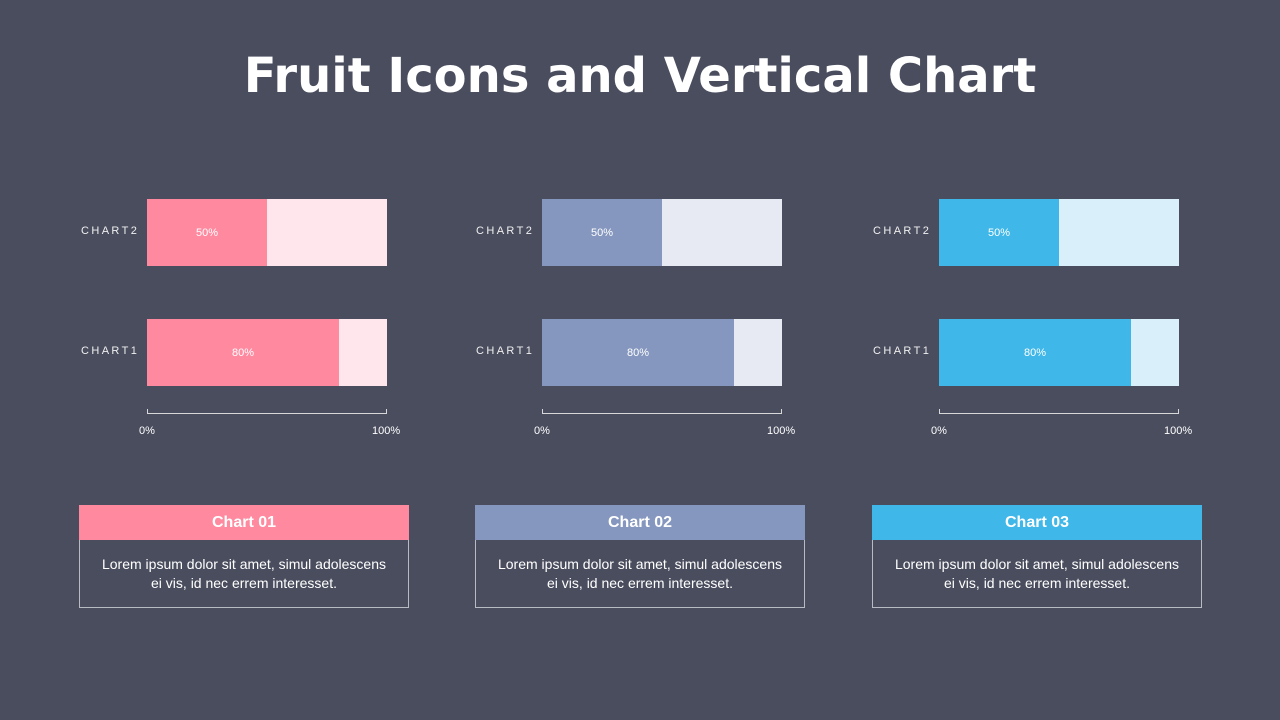 The width and height of the screenshot is (1280, 720). What do you see at coordinates (244, 522) in the screenshot?
I see `card-title: Chart 01` at bounding box center [244, 522].